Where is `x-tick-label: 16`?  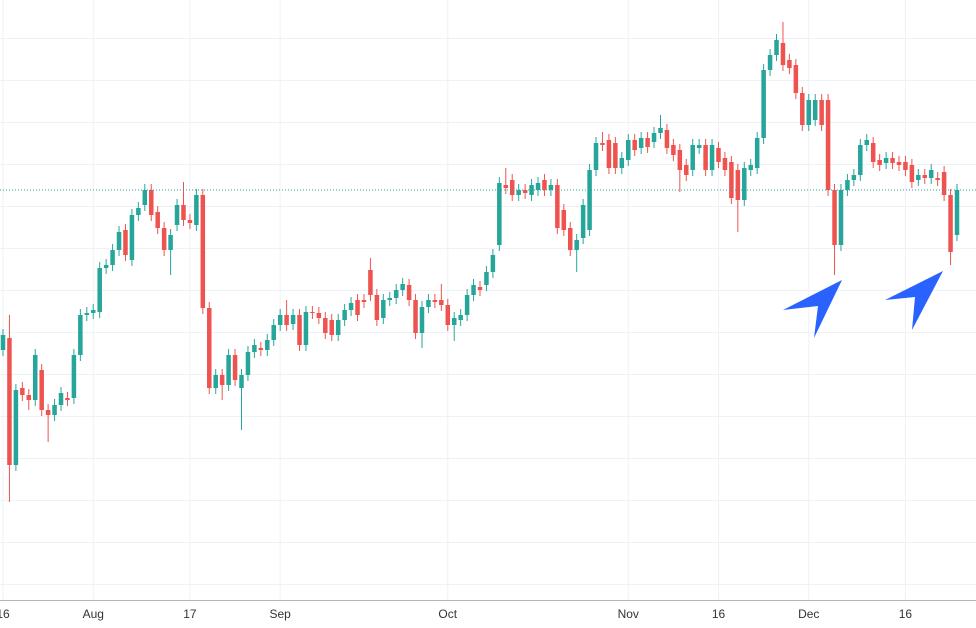 x-tick-label: 16 is located at coordinates (719, 614).